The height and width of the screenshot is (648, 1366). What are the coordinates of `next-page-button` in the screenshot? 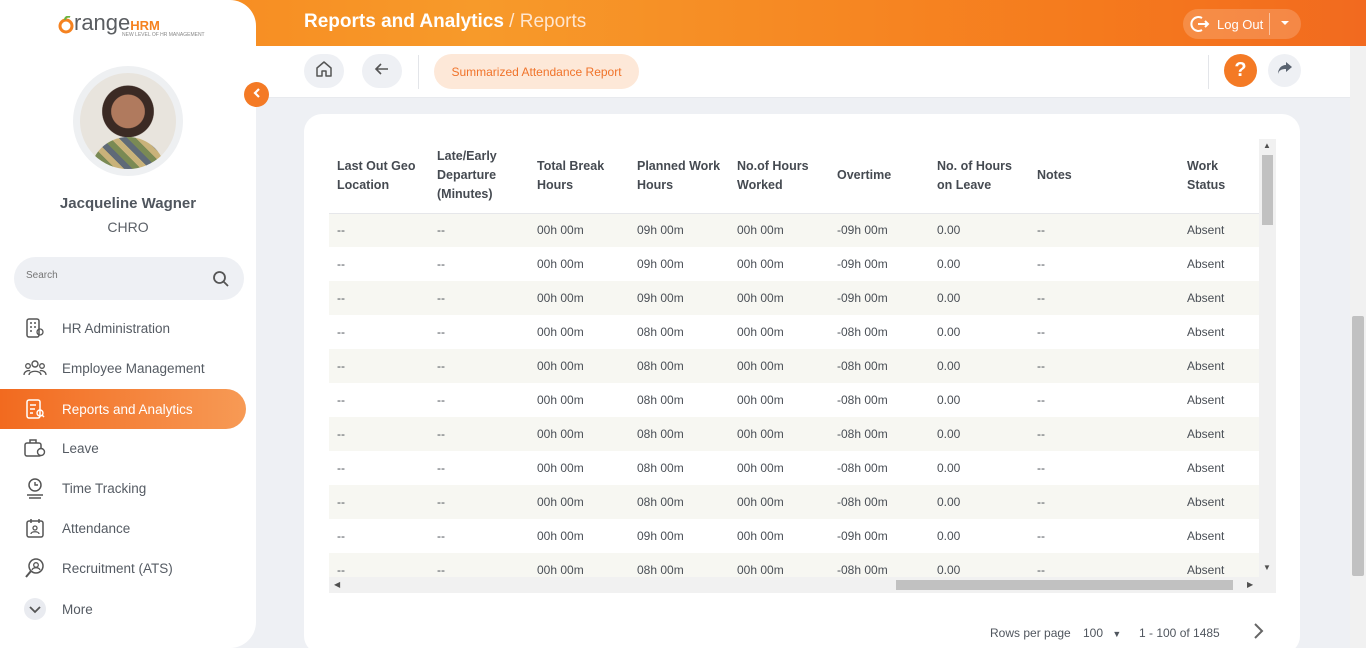 It's located at (1258, 632).